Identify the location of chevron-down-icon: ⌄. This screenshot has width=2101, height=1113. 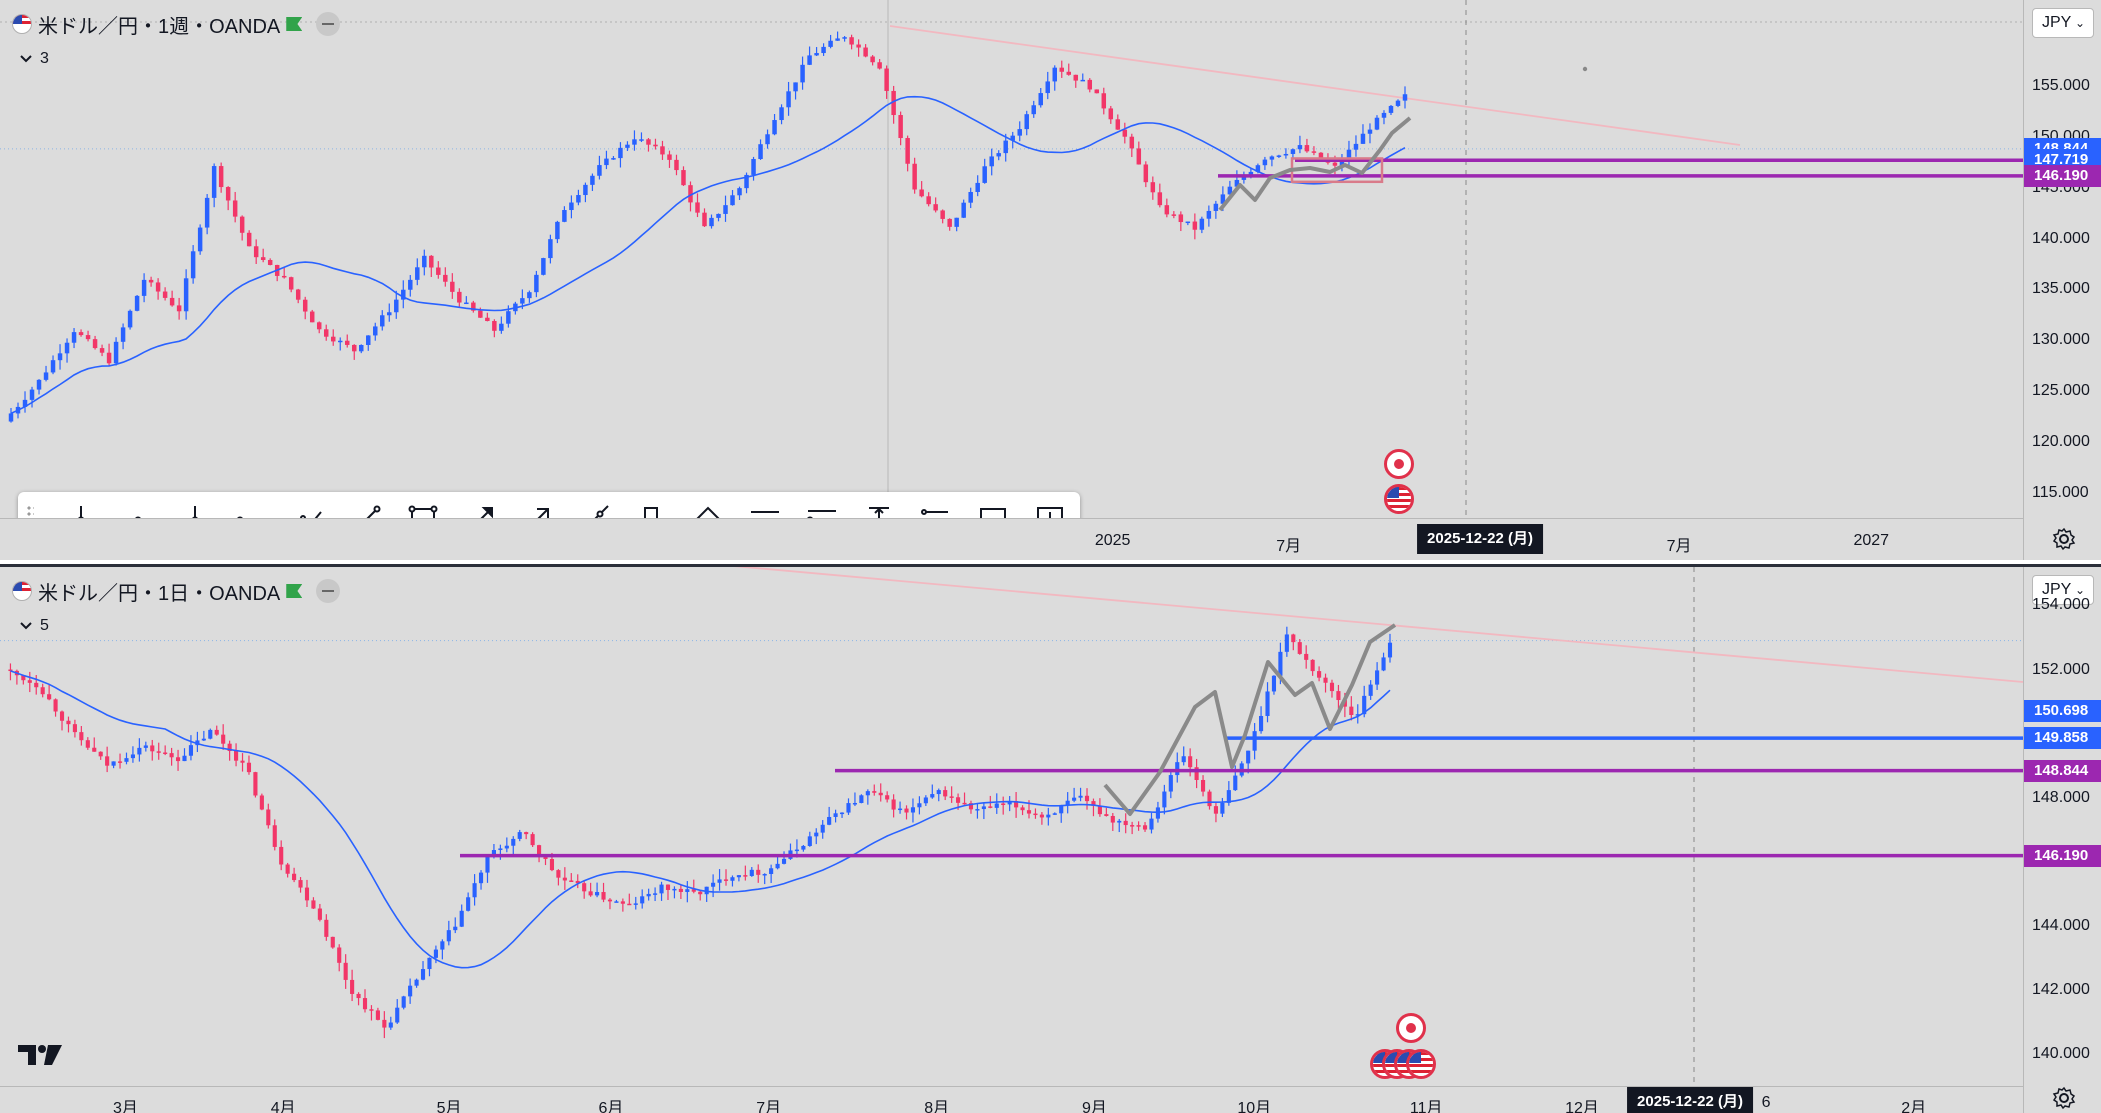
(2079, 23).